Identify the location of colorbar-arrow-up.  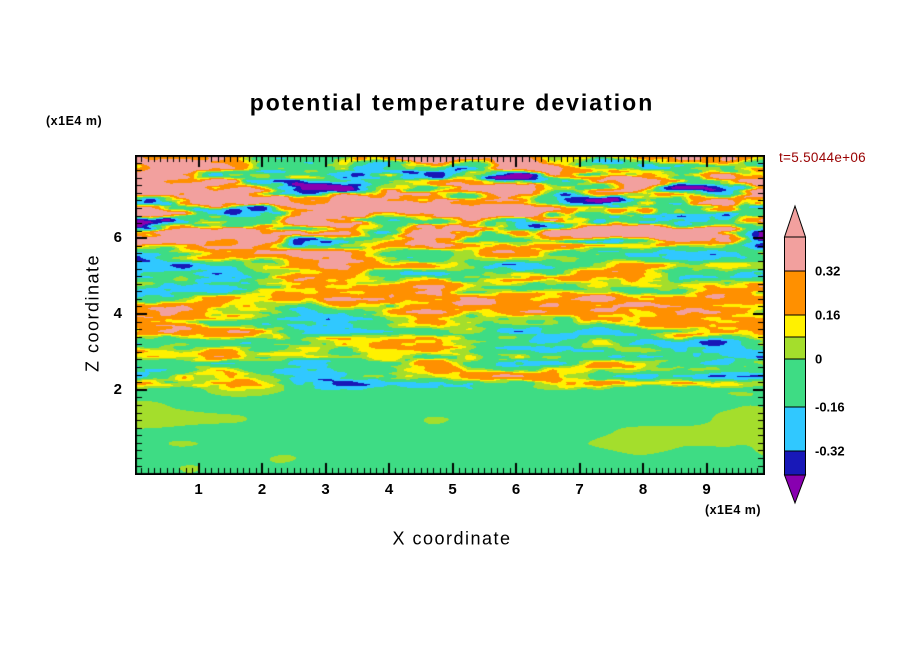
(795, 221).